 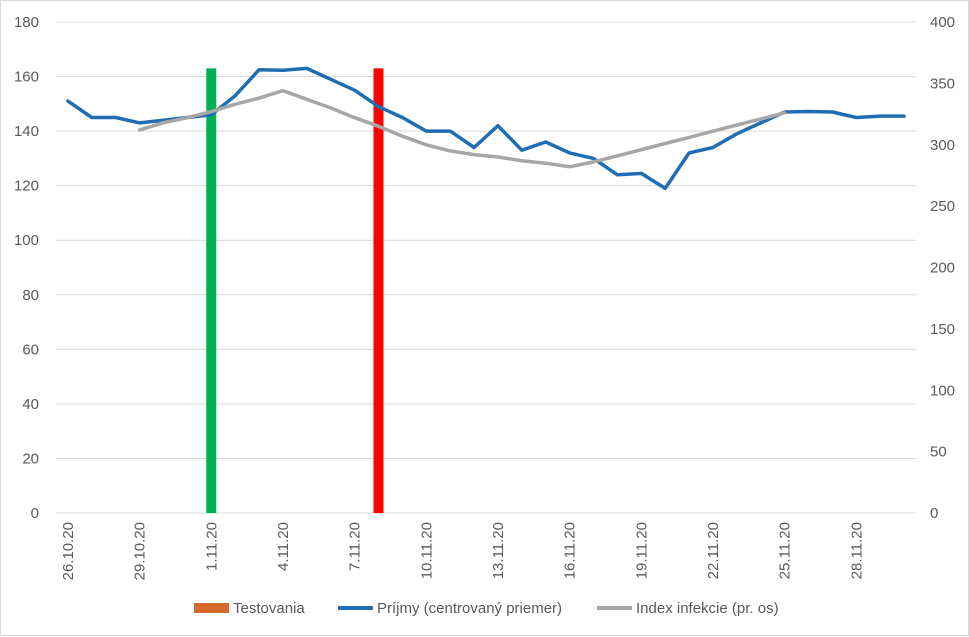 I want to click on x-axis-tick-label: 29.10.20, so click(x=140, y=551).